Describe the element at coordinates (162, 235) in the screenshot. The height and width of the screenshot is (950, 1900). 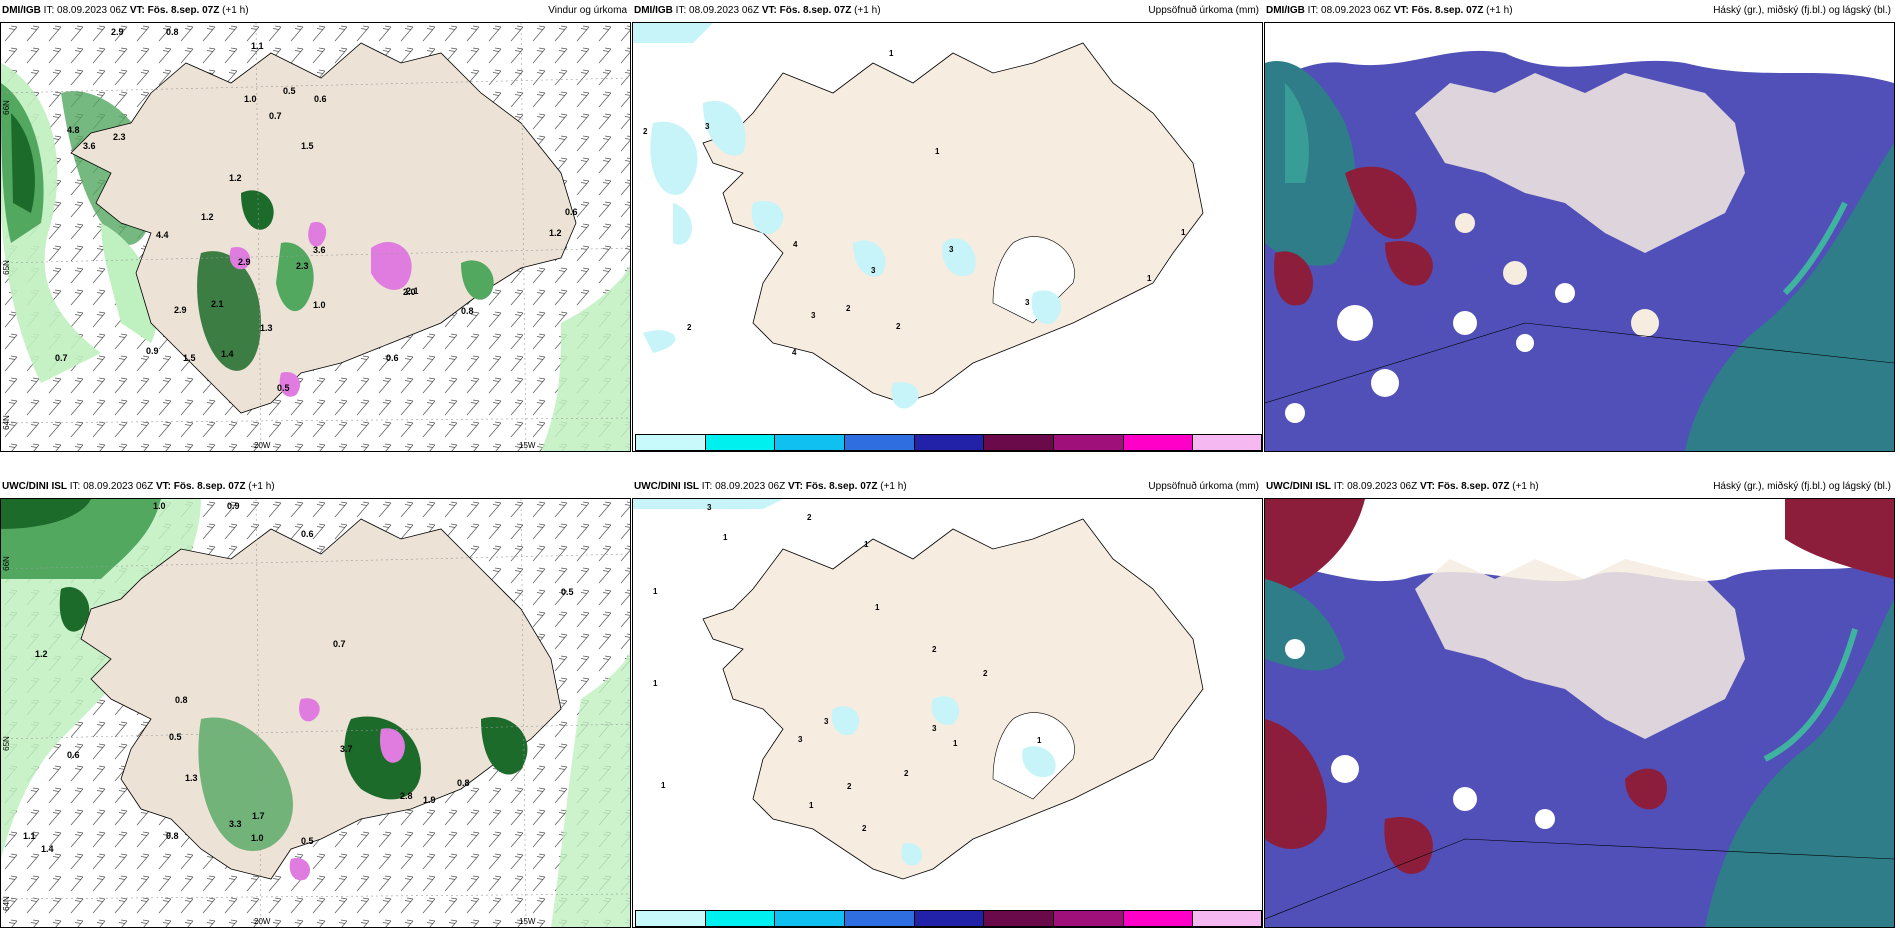
I see `value-label: 4.4` at that location.